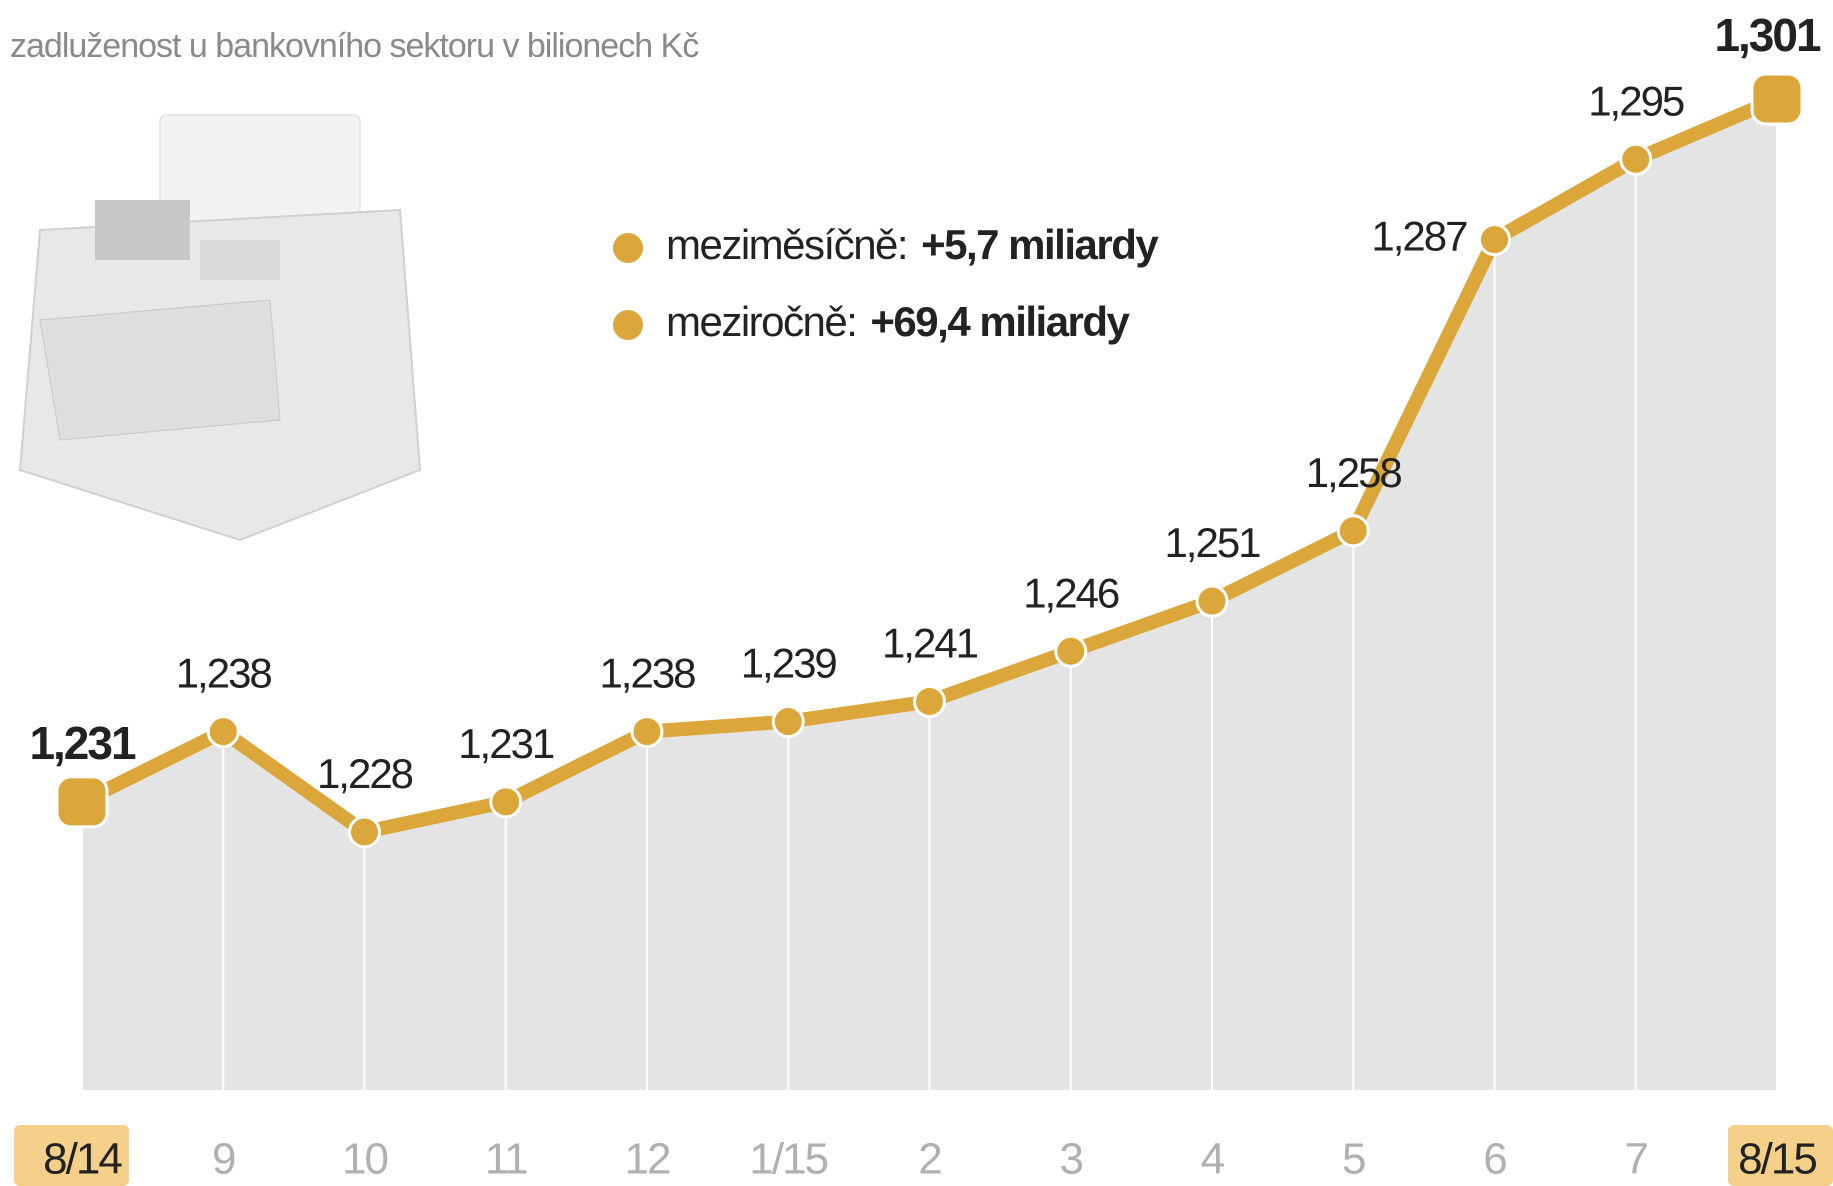 The image size is (1833, 1186). Describe the element at coordinates (1071, 592) in the screenshot. I see `value-label: 1,246` at that location.